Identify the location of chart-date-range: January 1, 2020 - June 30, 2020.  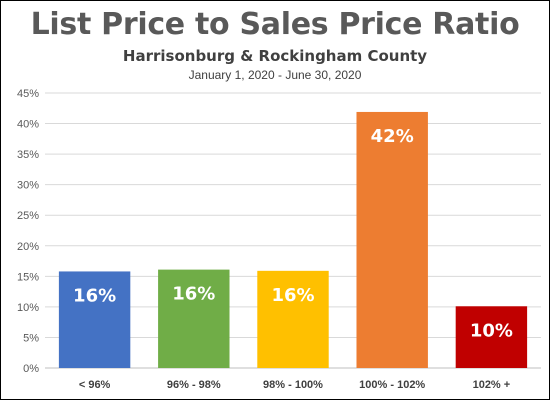
(275, 75).